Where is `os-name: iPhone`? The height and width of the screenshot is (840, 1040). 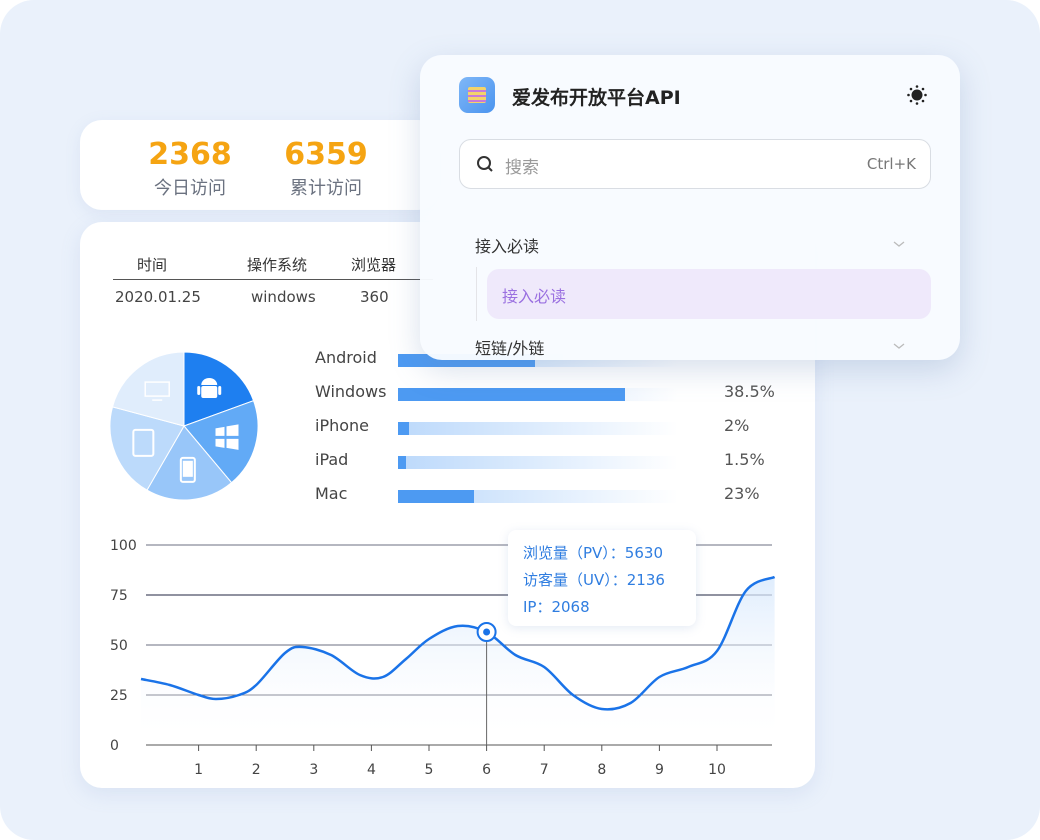 os-name: iPhone is located at coordinates (342, 425).